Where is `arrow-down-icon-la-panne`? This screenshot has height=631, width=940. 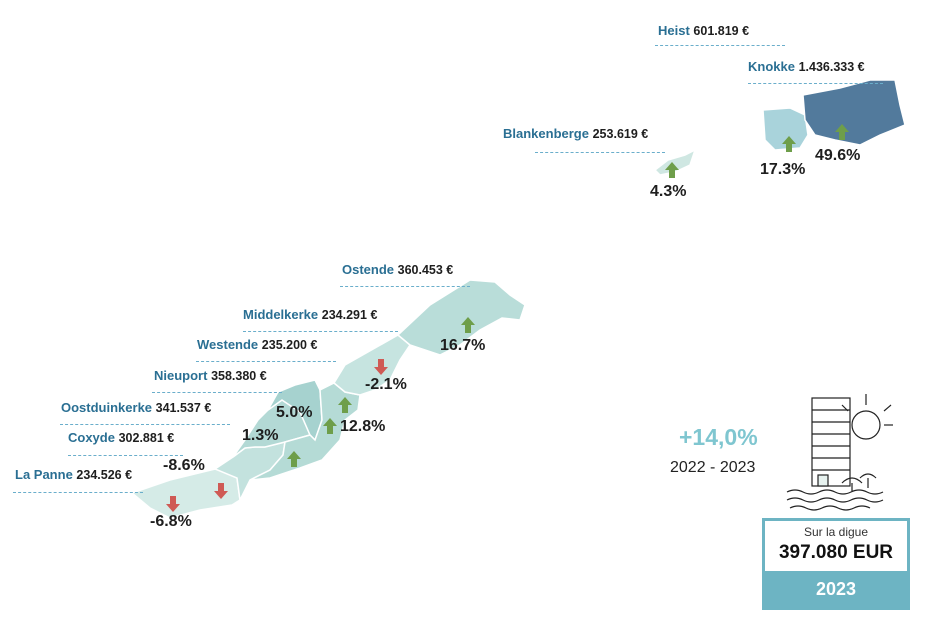
arrow-down-icon-la-panne is located at coordinates (173, 504).